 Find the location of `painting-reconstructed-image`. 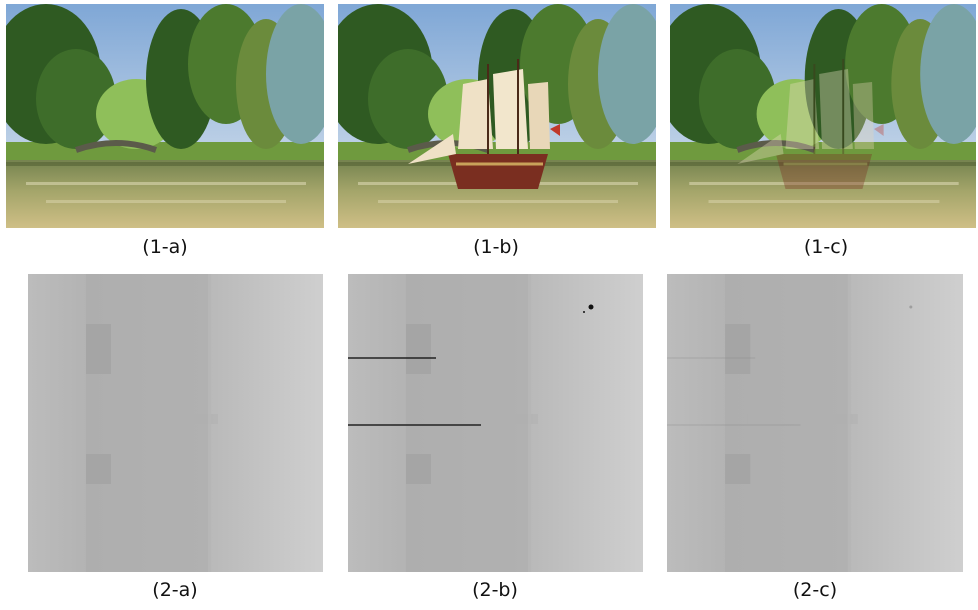

painting-reconstructed-image is located at coordinates (823, 116).